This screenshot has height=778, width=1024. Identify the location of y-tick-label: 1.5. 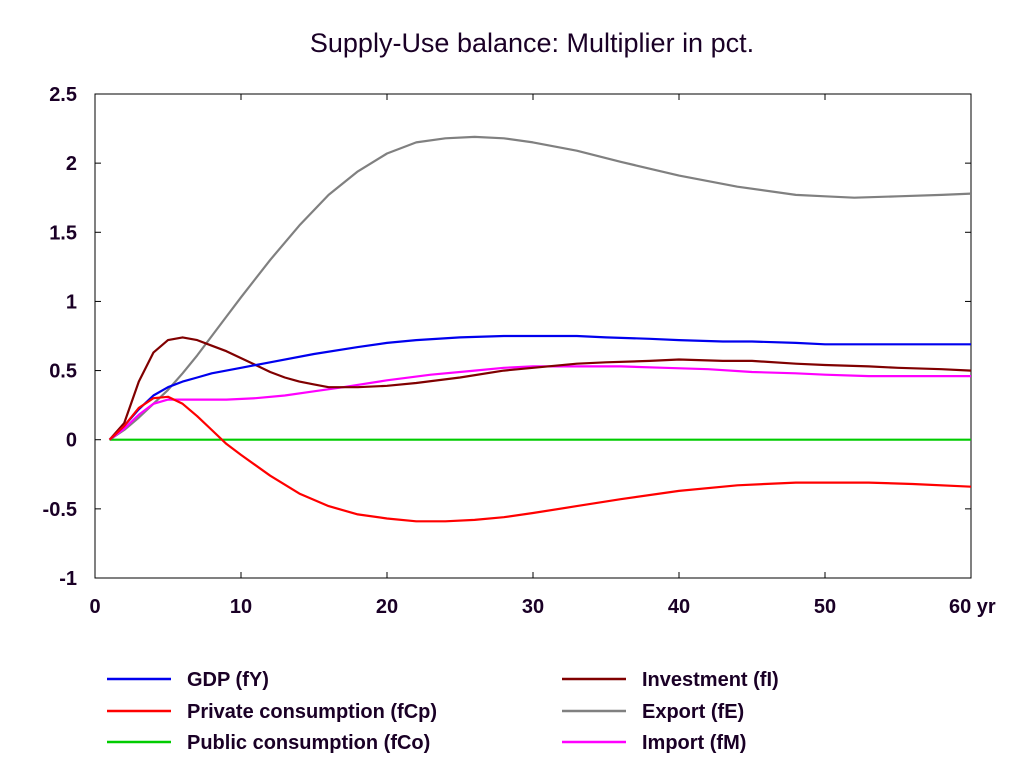
(63, 233).